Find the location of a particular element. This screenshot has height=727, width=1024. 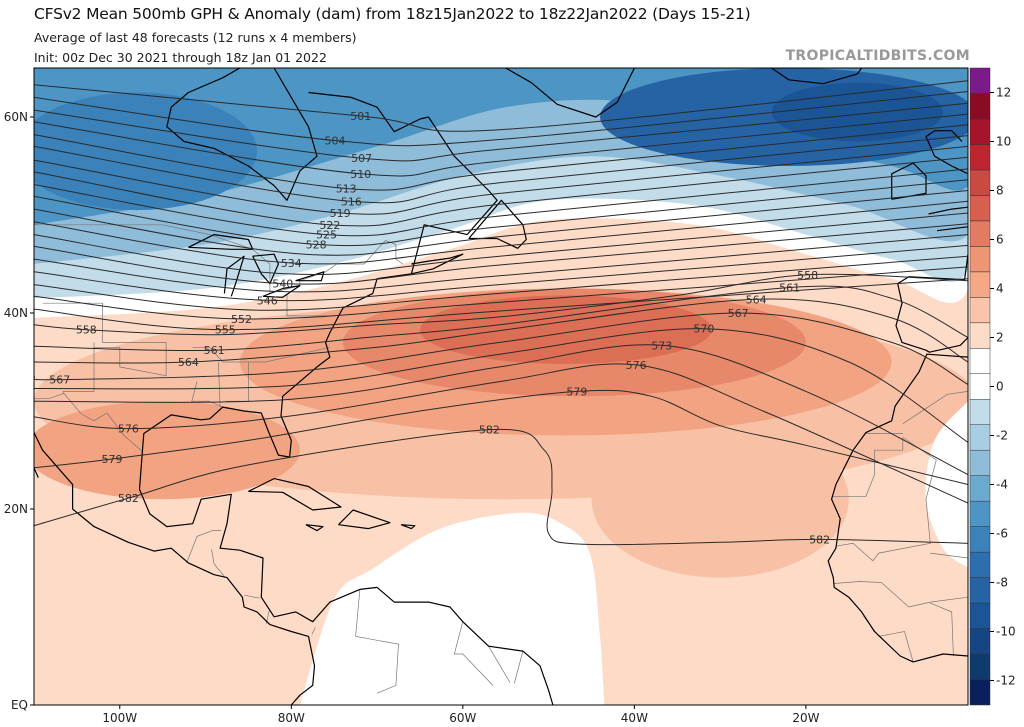

lon-tick-label: 40W is located at coordinates (634, 718).